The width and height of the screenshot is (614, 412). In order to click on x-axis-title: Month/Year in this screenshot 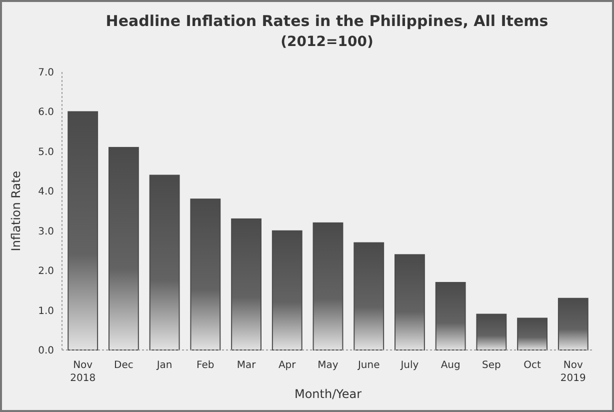, I will do `click(328, 394)`.